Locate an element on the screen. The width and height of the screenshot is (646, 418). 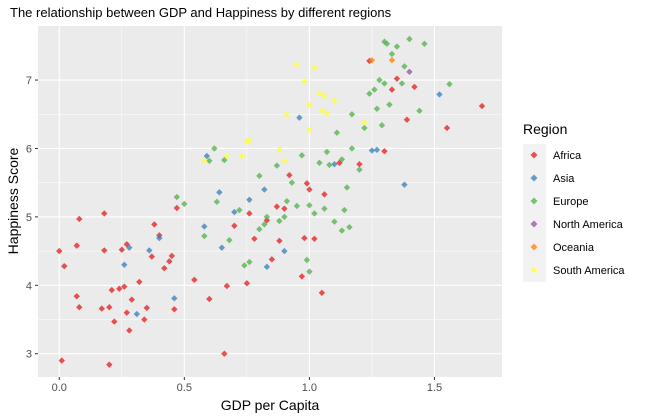
y-tick-label: 7 is located at coordinates (29, 81).